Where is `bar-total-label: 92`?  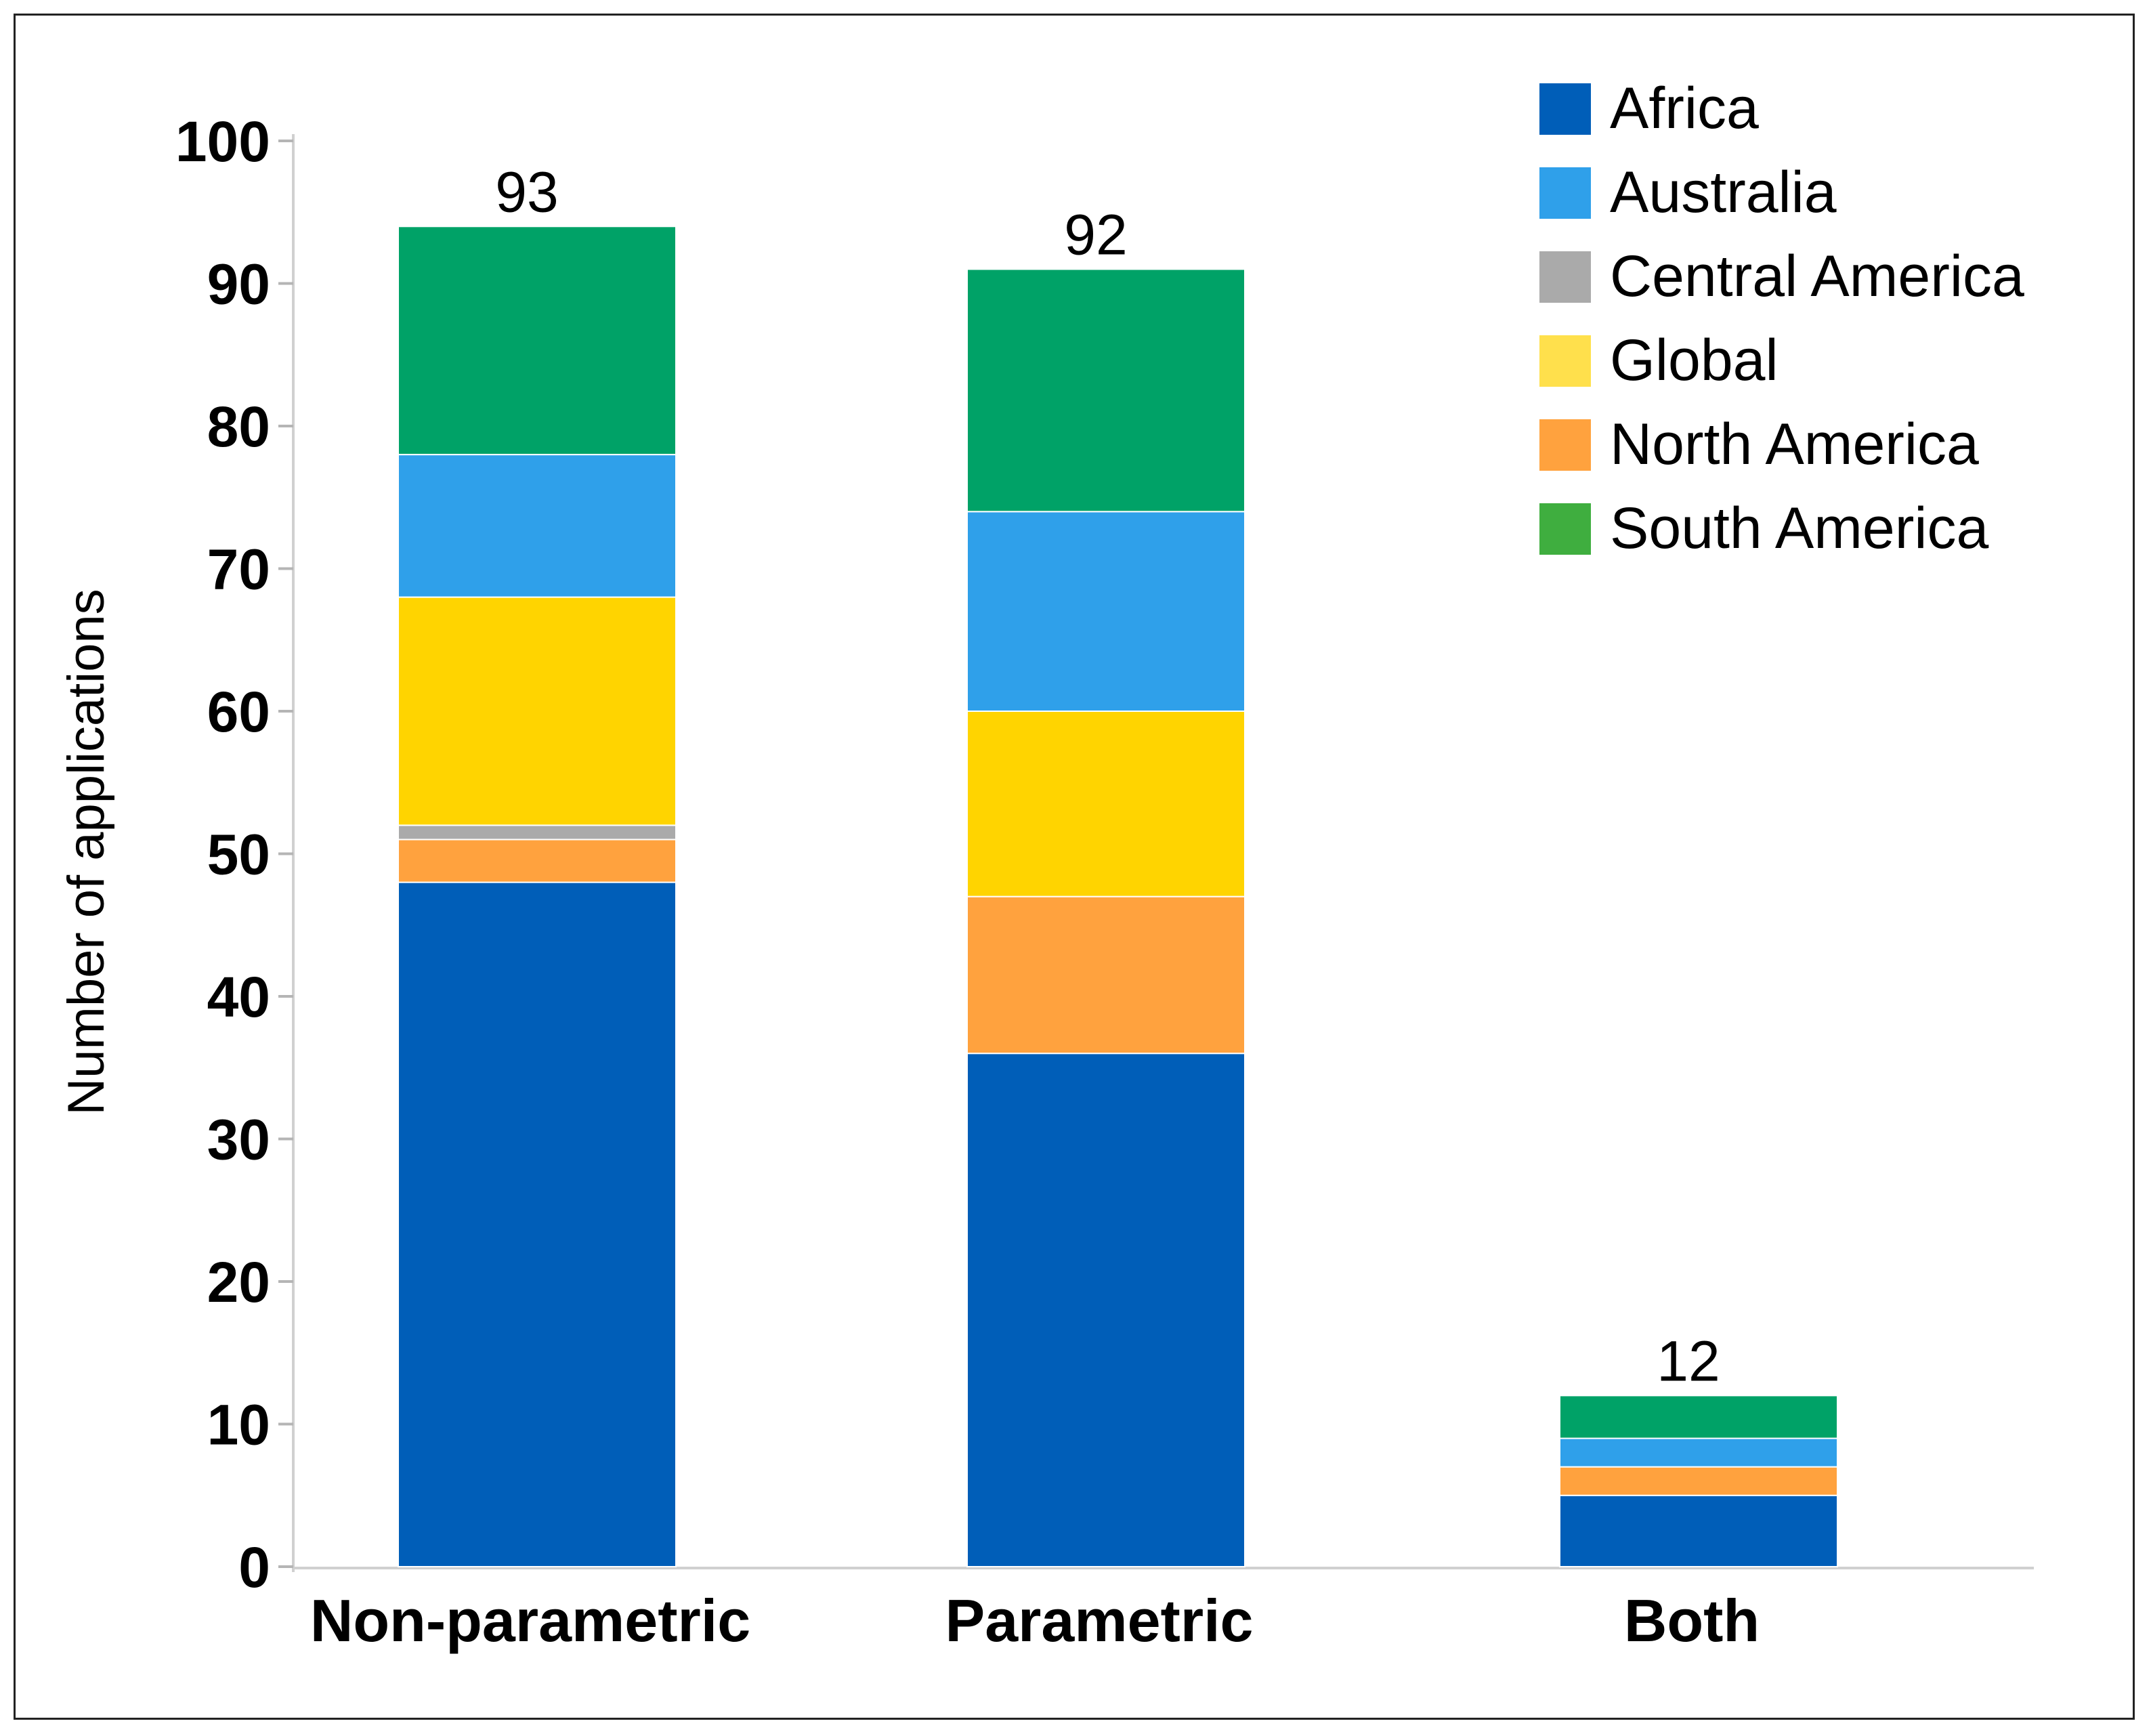
bar-total-label: 92 is located at coordinates (1095, 234).